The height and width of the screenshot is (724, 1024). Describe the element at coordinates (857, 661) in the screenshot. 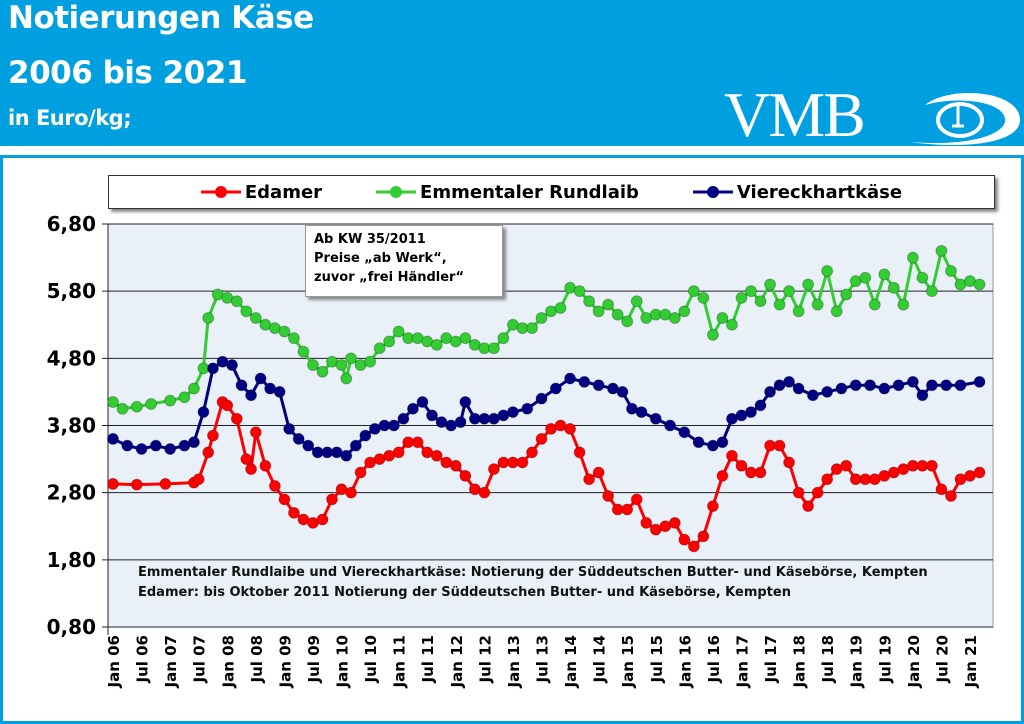

I see `x-tick-label: Jan 19` at that location.